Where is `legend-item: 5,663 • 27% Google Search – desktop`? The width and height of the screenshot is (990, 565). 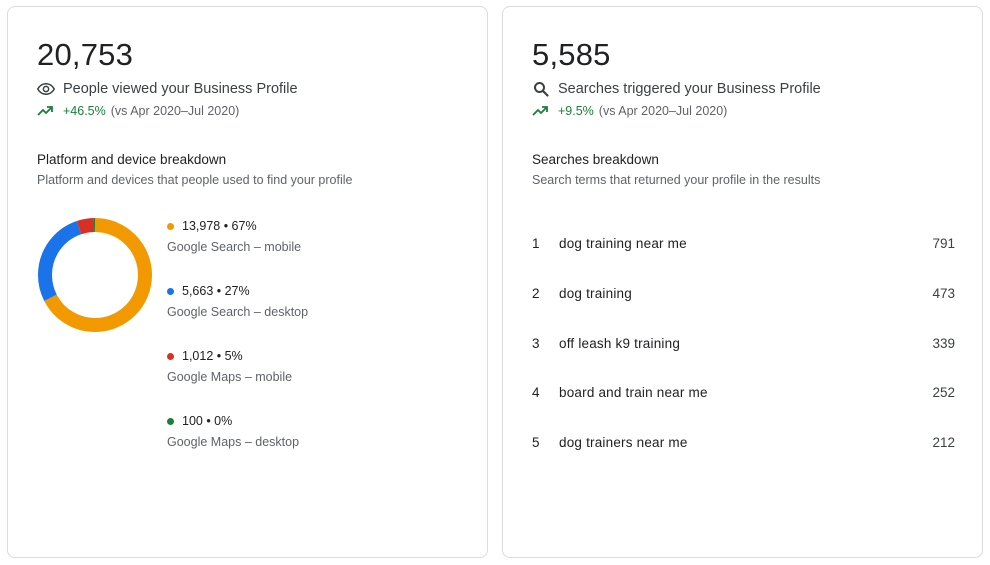
legend-item: 5,663 • 27% Google Search – desktop is located at coordinates (267, 301).